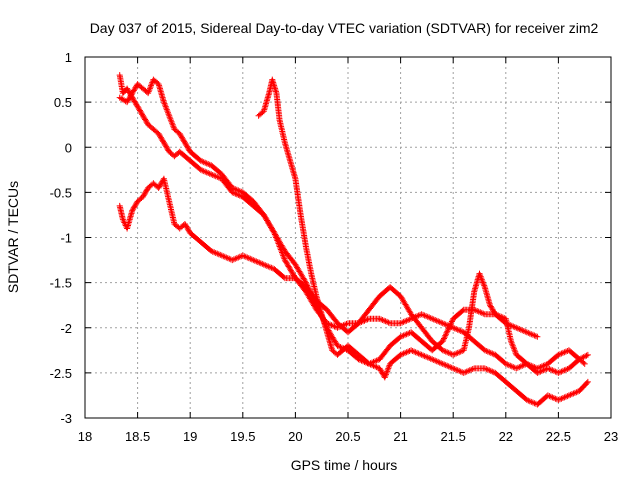  Describe the element at coordinates (61, 192) in the screenshot. I see `y-tick-label: -0.5` at that location.